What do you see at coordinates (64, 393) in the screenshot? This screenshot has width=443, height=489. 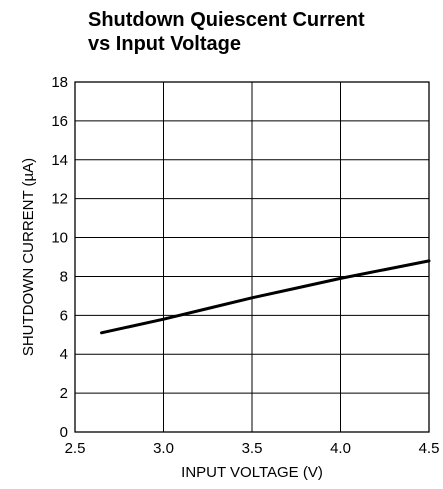 I see `y-tick-label: 2` at bounding box center [64, 393].